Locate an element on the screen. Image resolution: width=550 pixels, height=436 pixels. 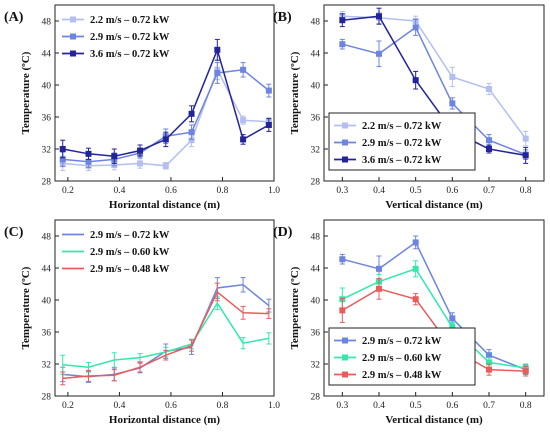
panel-label: (D) is located at coordinates (283, 232).